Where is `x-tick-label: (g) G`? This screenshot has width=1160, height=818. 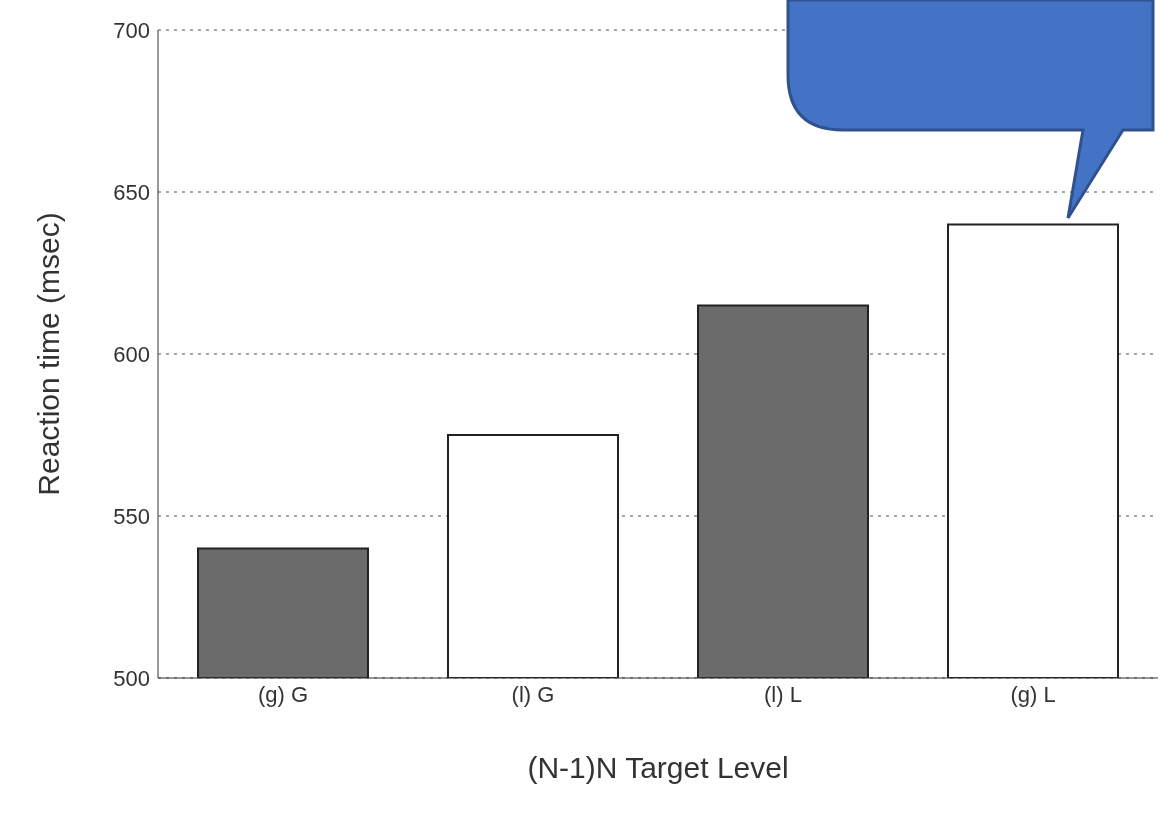 x-tick-label: (g) G is located at coordinates (283, 694).